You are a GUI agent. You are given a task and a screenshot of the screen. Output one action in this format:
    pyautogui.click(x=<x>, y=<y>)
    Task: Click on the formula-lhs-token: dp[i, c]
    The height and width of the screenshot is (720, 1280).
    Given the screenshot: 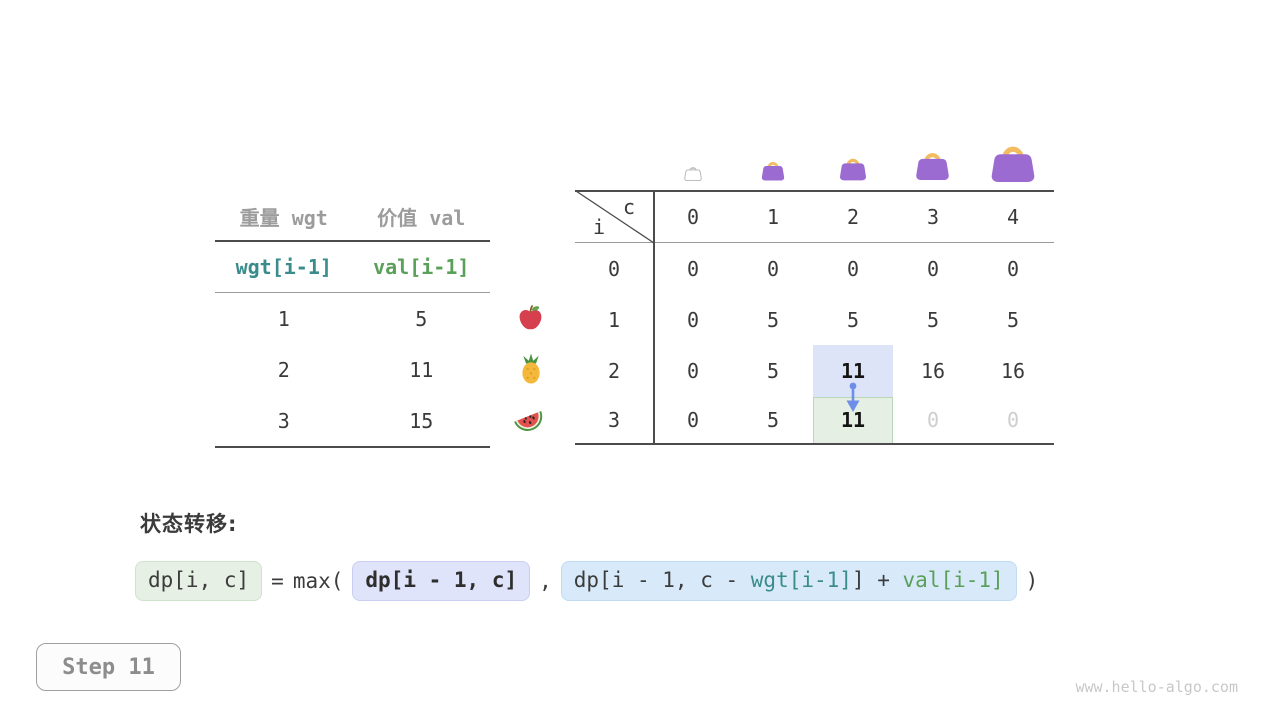 What is the action you would take?
    pyautogui.click(x=199, y=581)
    